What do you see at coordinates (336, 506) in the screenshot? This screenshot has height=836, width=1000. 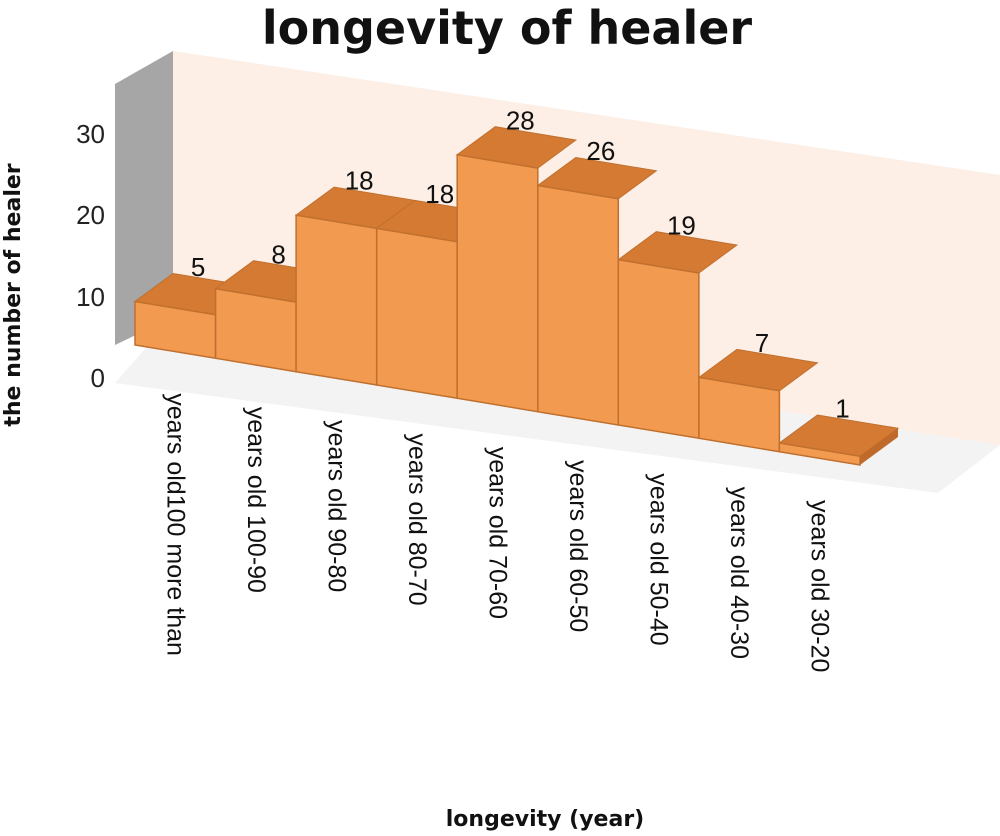 I see `x-category-label: years old 90-80` at bounding box center [336, 506].